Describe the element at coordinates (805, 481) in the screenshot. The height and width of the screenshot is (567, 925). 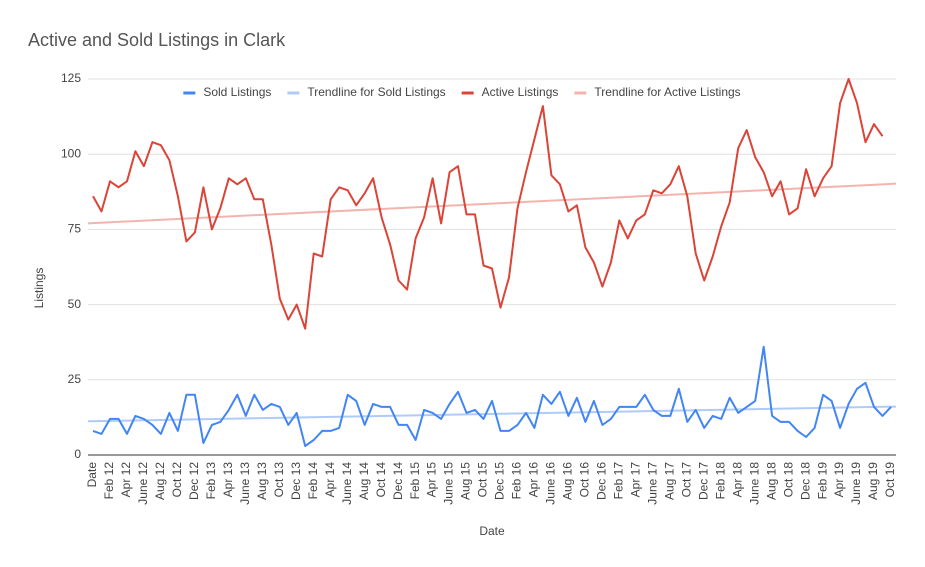
I see `x-tick-label: Dec 18` at that location.